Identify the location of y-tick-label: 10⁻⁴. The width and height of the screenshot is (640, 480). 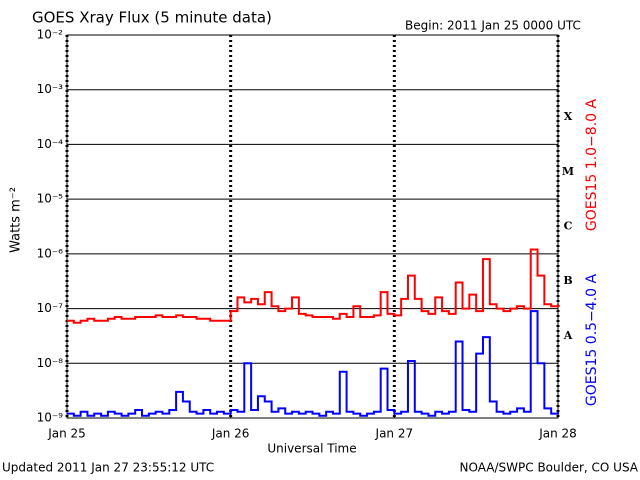
(50, 144).